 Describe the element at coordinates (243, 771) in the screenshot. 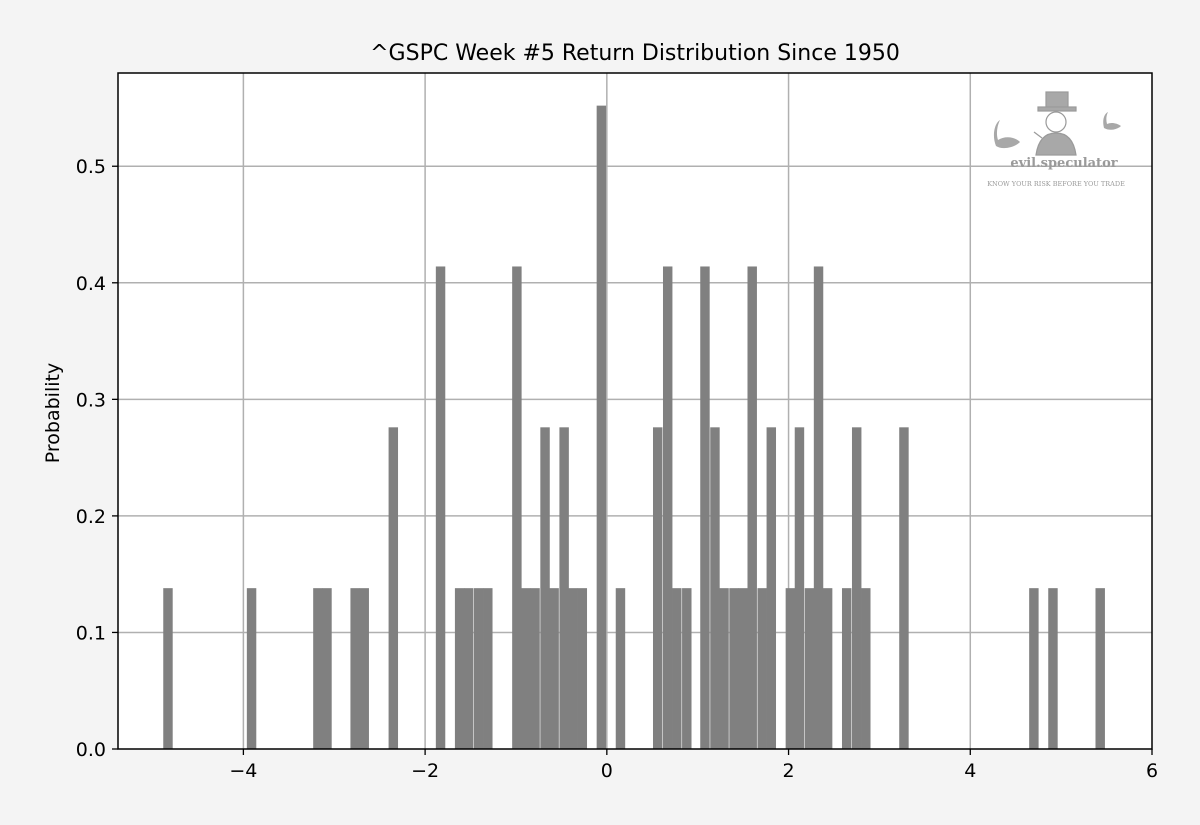

I see `x-tick-label: −4` at that location.